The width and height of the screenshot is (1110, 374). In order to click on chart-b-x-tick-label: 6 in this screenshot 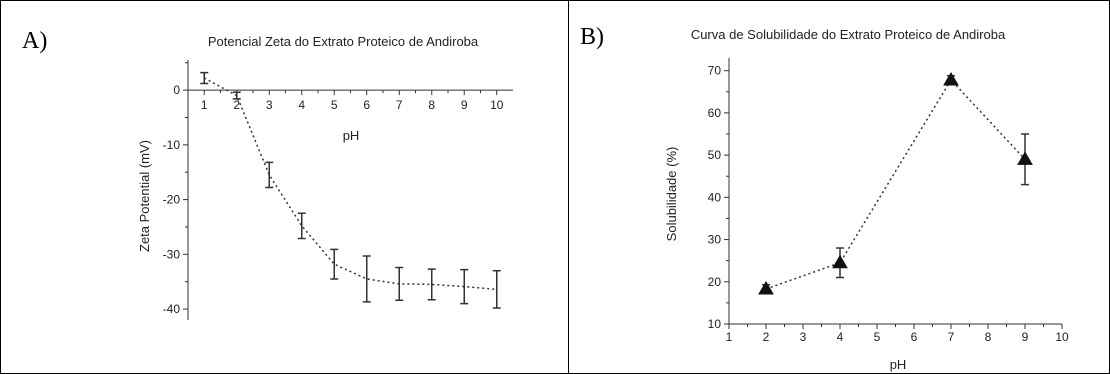, I will do `click(914, 337)`.